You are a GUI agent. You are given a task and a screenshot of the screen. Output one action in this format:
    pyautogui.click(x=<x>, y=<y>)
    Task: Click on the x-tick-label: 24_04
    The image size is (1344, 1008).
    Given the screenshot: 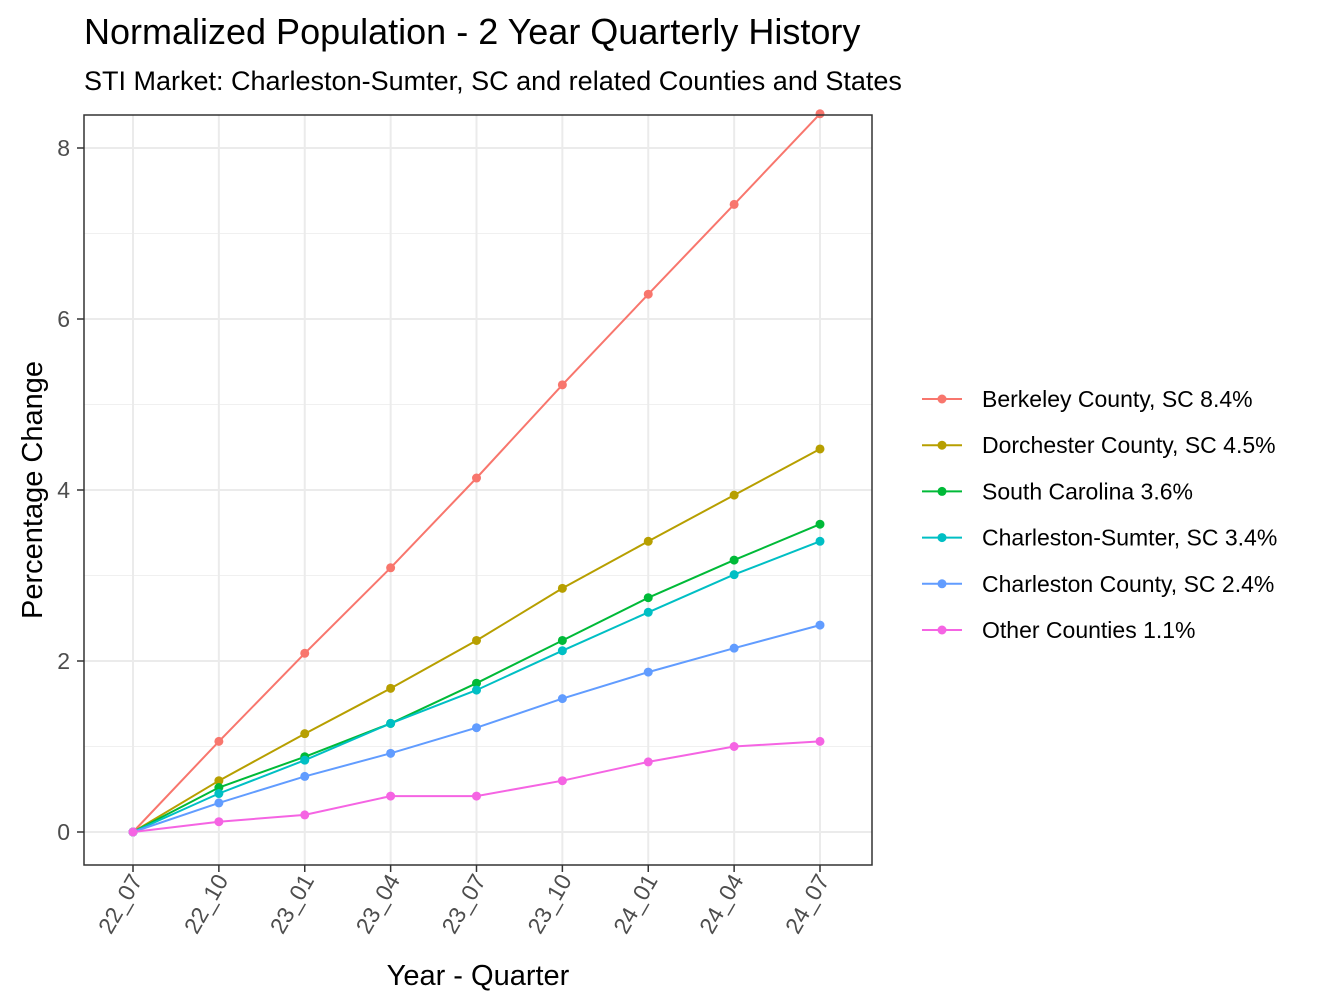 What is the action you would take?
    pyautogui.click(x=721, y=903)
    